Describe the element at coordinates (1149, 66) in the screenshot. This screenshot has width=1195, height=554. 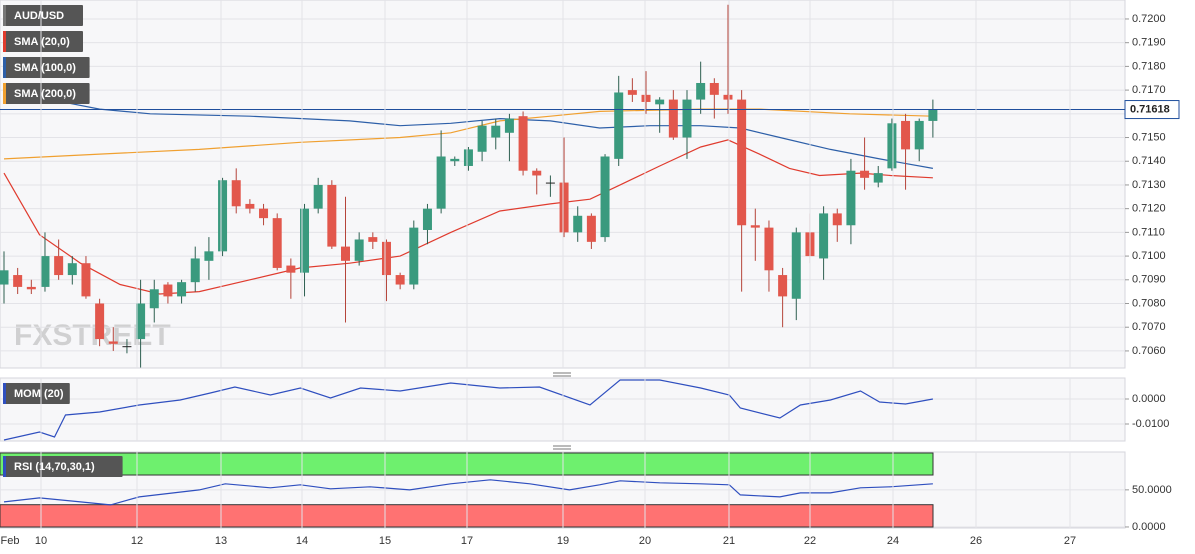
I see `y-tick-label: 0.7180` at that location.